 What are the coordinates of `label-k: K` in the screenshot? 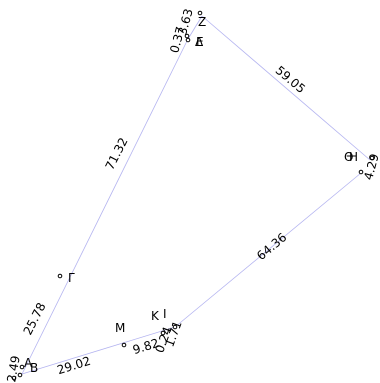 It's located at (155, 316).